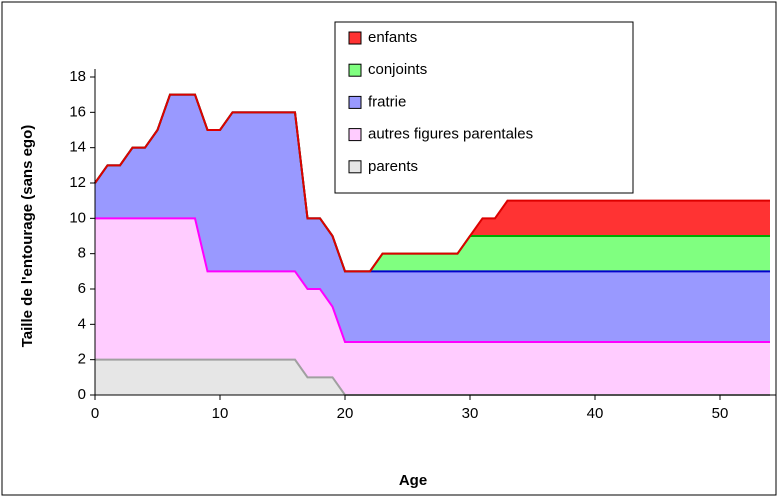  I want to click on legend-label: parents, so click(393, 166).